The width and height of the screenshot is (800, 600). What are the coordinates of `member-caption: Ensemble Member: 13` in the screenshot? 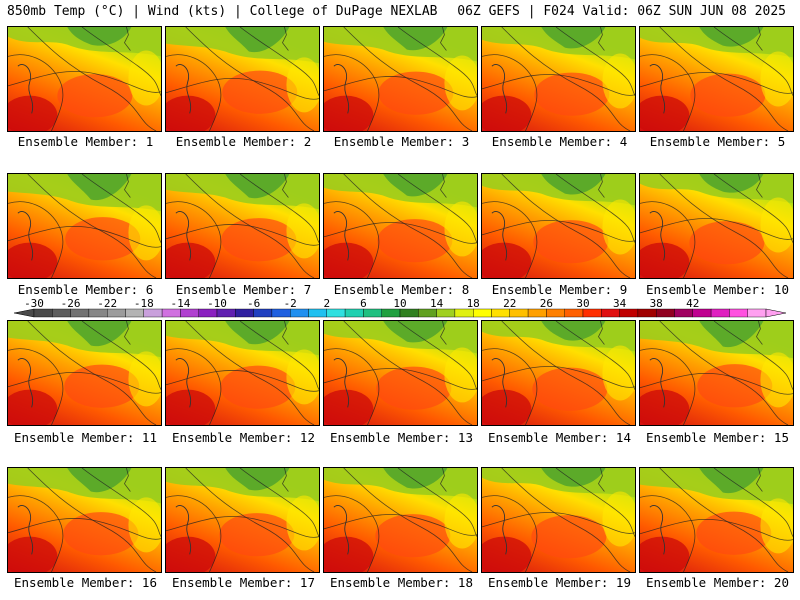 It's located at (401, 437).